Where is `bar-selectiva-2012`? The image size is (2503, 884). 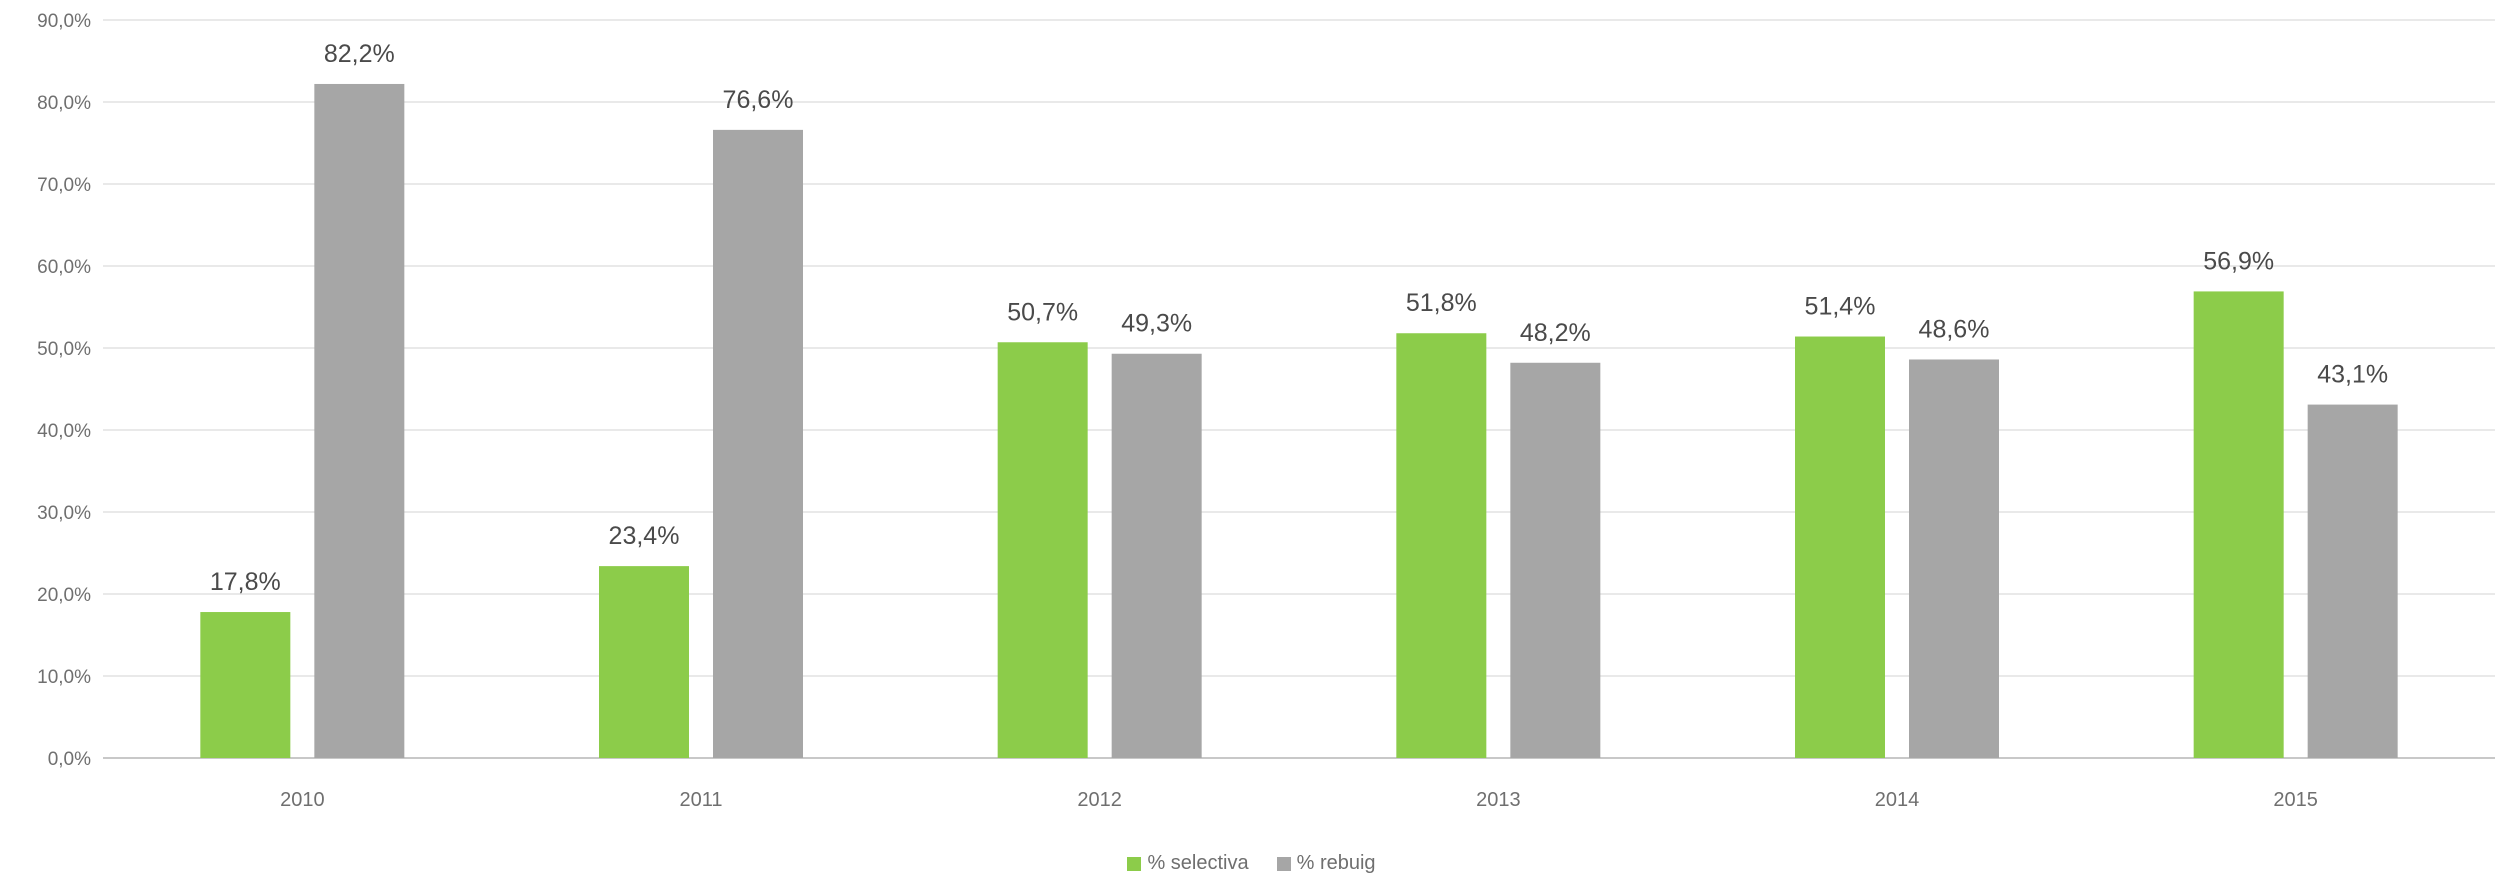 bar-selectiva-2012 is located at coordinates (1042, 550).